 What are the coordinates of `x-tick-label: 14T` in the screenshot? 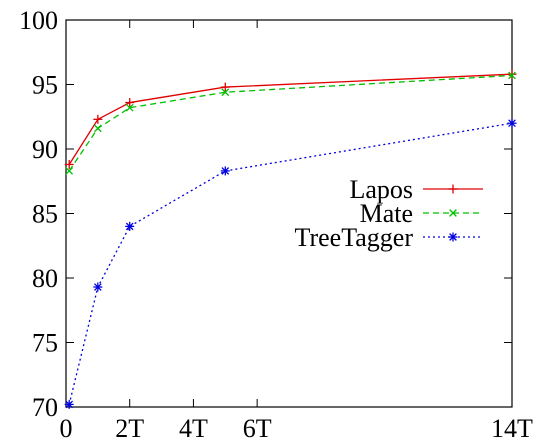 It's located at (512, 426).